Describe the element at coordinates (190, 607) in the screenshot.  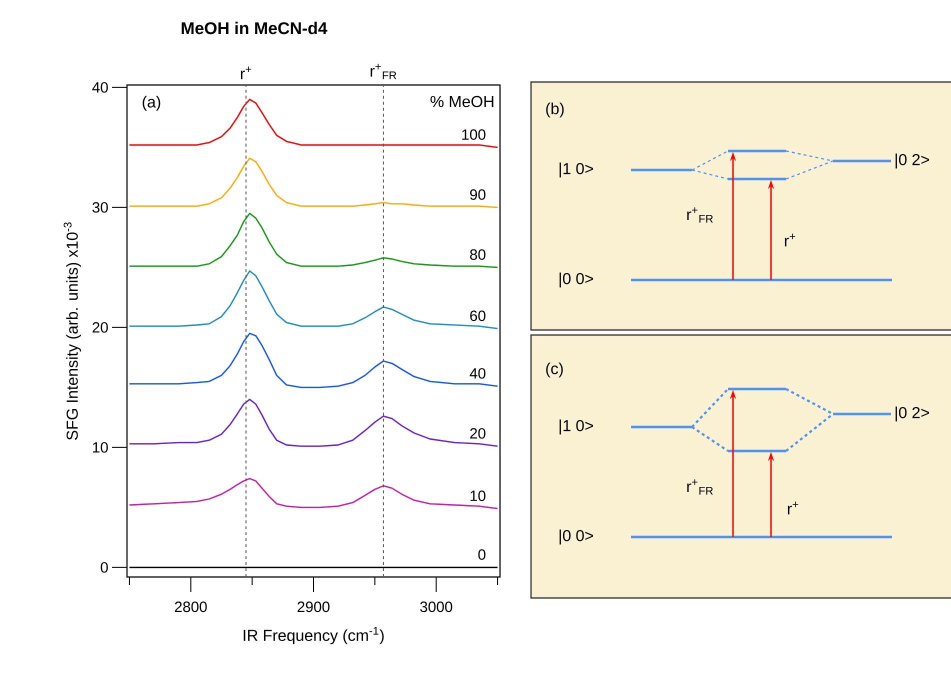
I see `x-tick-label: 2800` at that location.